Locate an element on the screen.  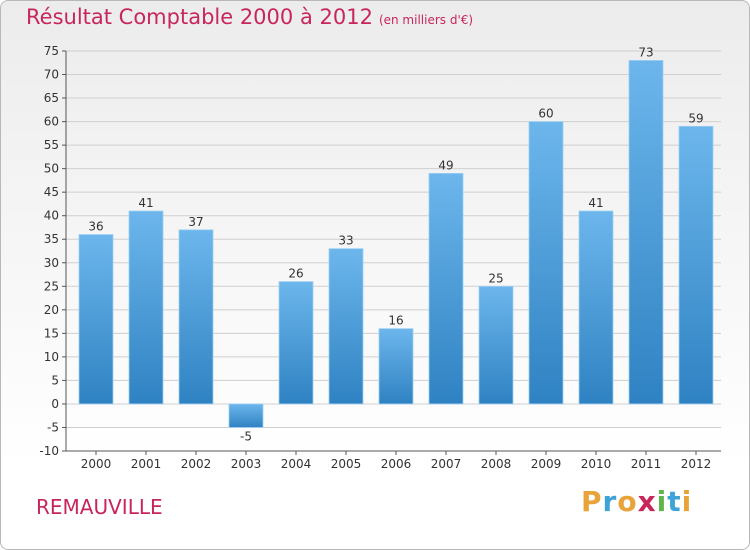
y-tick-label: 30 is located at coordinates (51, 263).